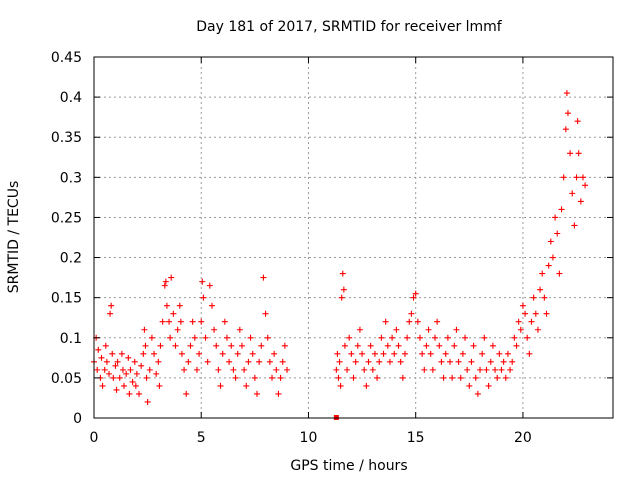 The height and width of the screenshot is (480, 640). I want to click on y-tick-label: 0.35, so click(66, 138).